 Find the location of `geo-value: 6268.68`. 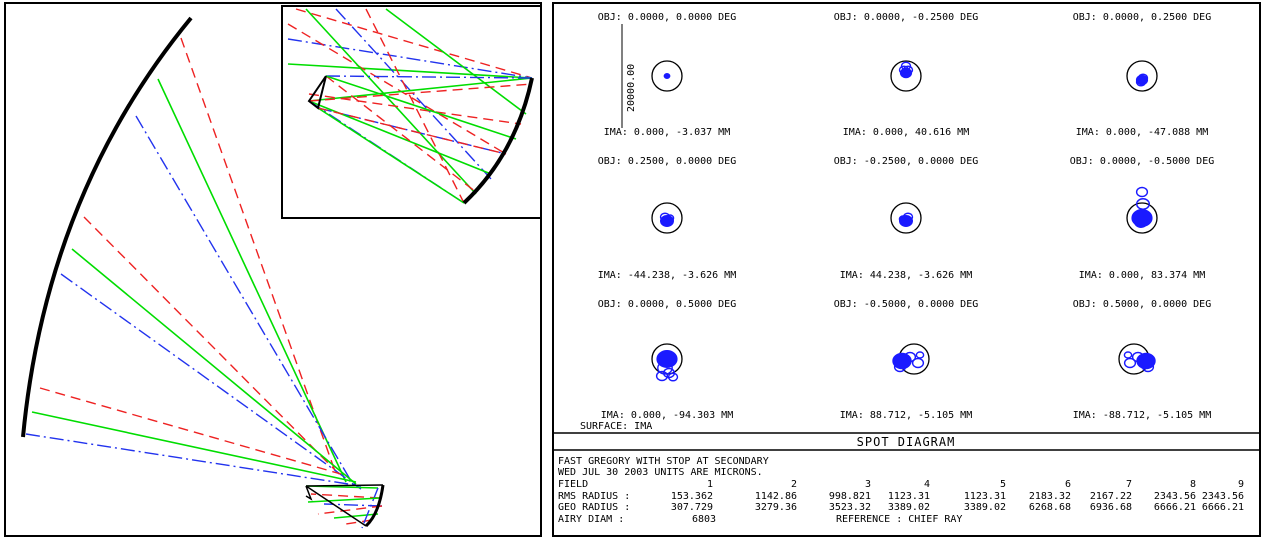

geo-value: 6268.68 is located at coordinates (1050, 507).